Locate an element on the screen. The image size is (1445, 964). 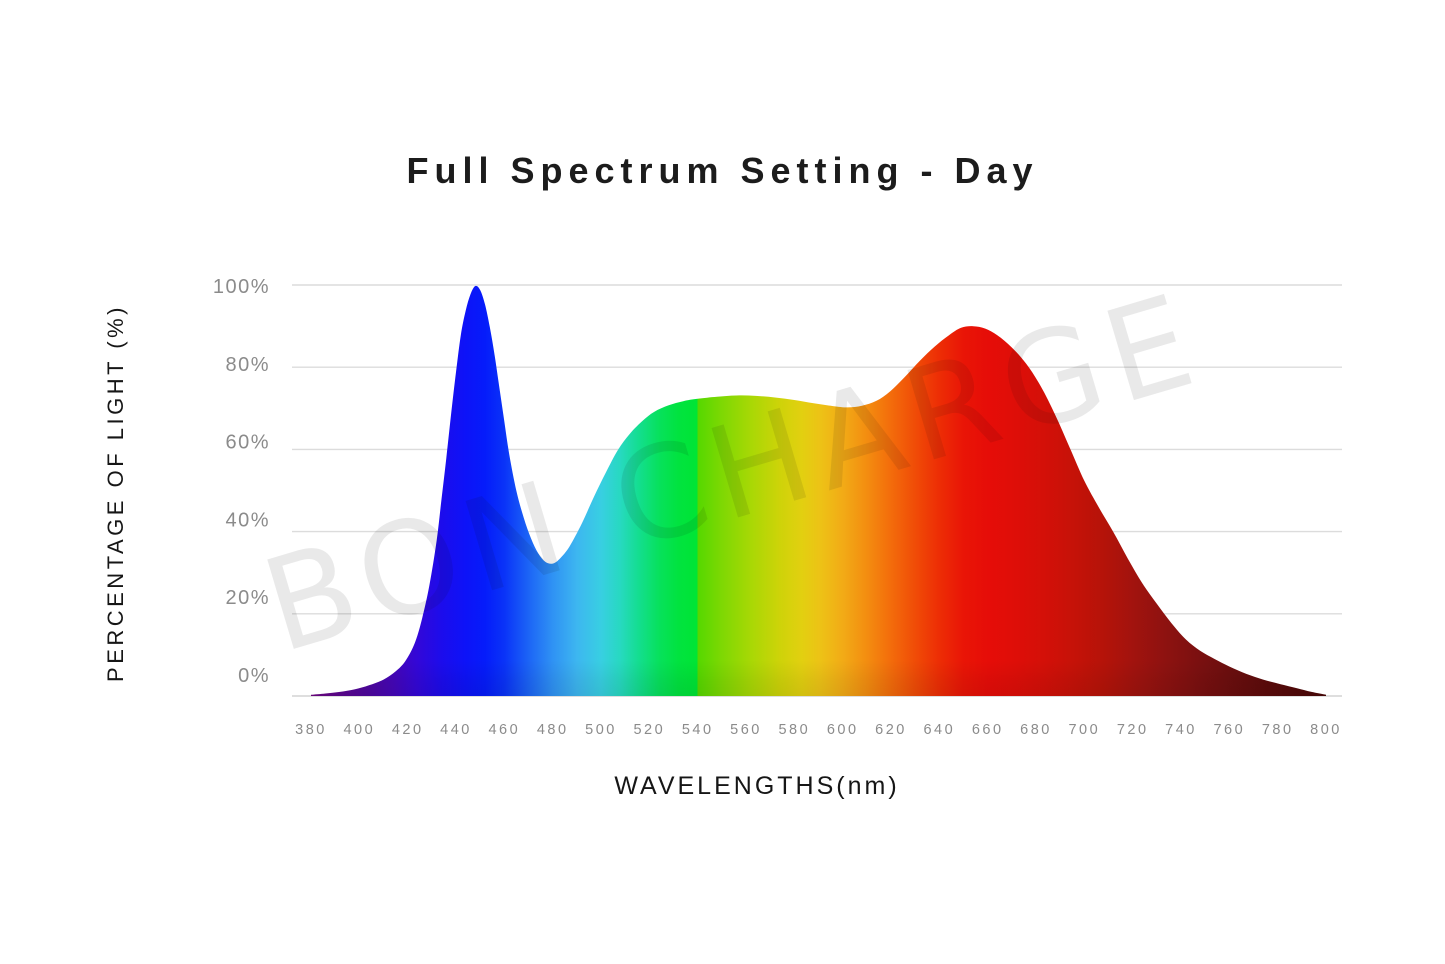
x-tick-label: 780 is located at coordinates (1278, 730).